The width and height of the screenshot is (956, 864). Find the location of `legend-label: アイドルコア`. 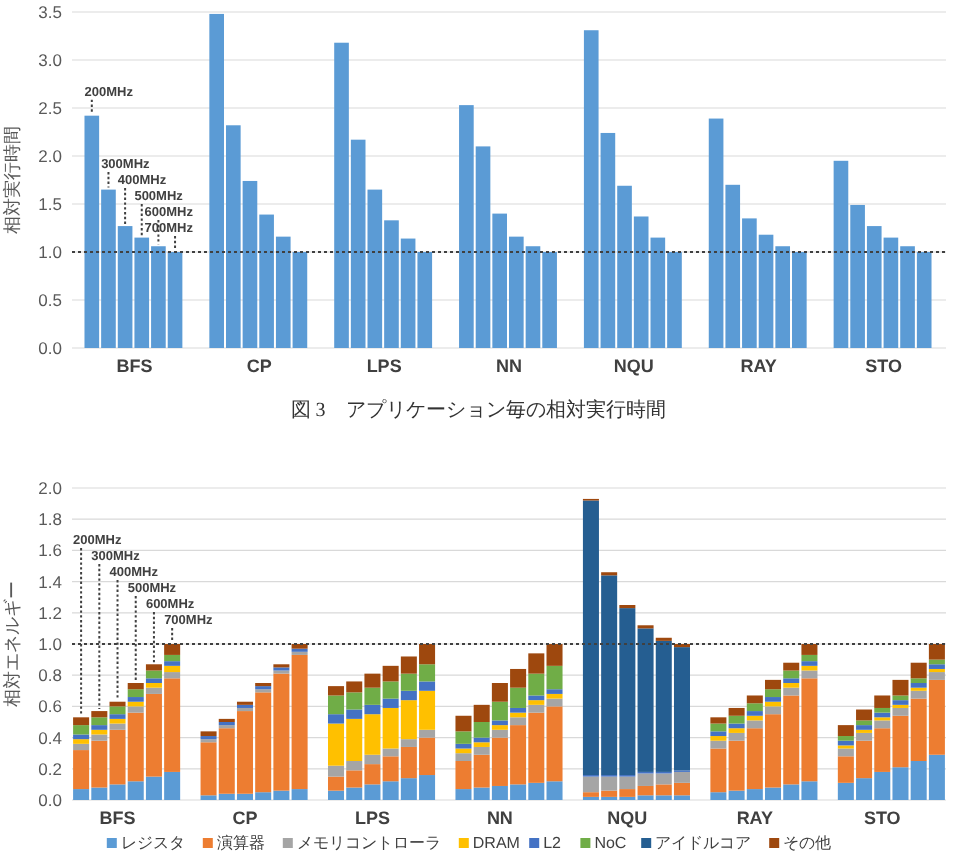

legend-label: アイドルコア is located at coordinates (703, 843).